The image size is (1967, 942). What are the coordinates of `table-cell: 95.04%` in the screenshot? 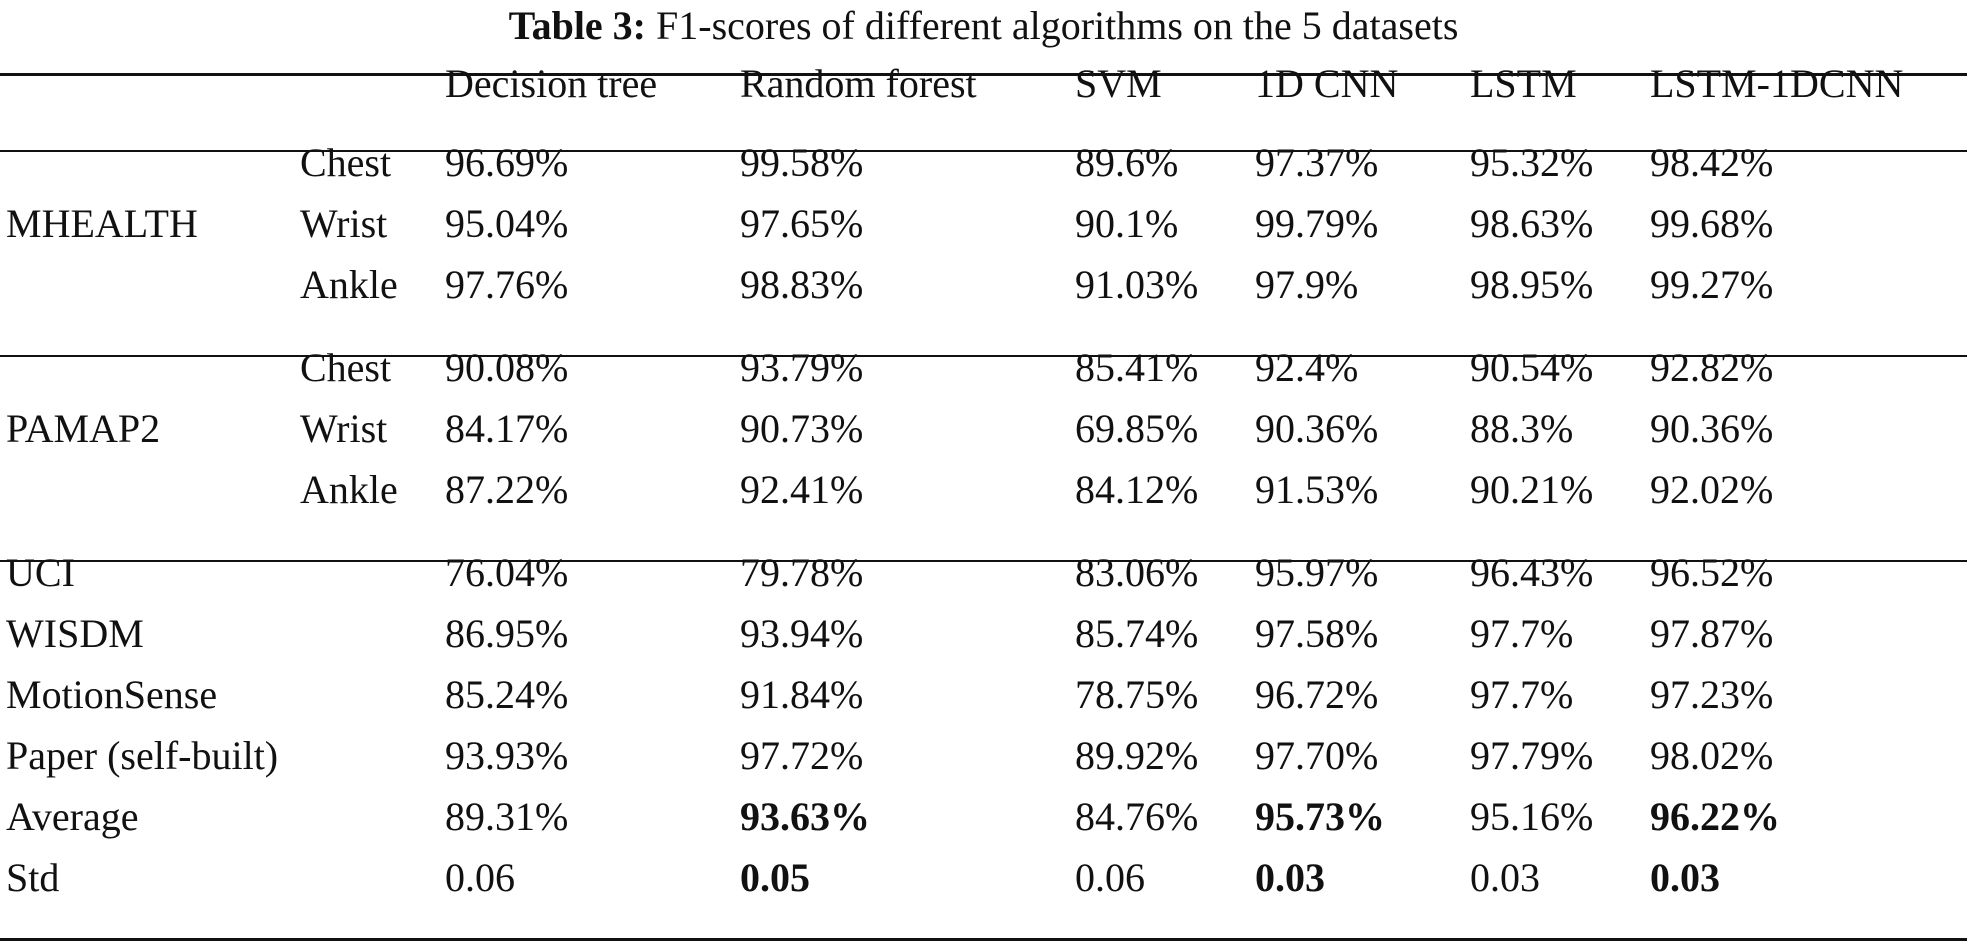 It's located at (507, 223).